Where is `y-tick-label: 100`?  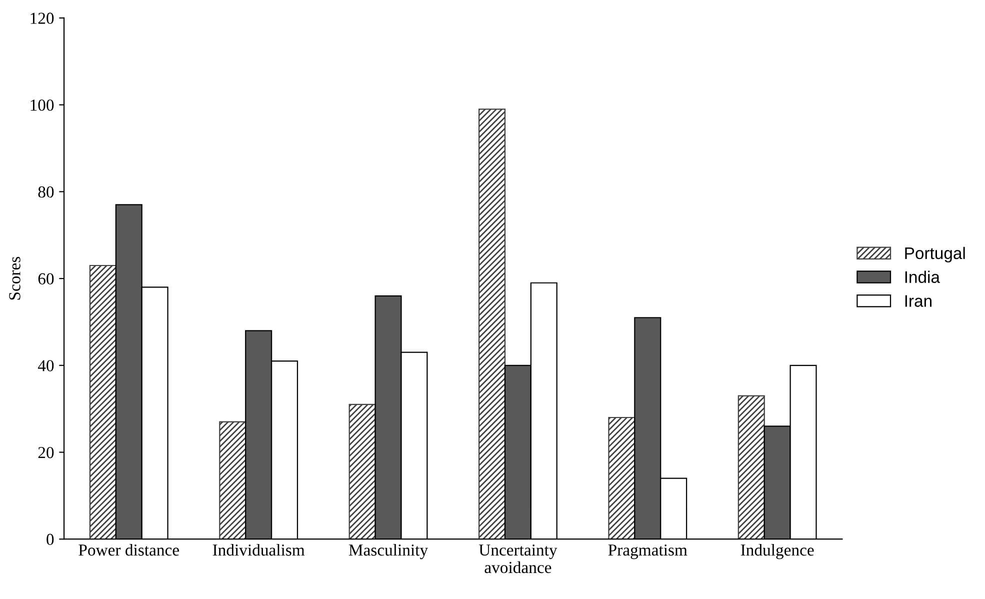
y-tick-label: 100 is located at coordinates (42, 105).